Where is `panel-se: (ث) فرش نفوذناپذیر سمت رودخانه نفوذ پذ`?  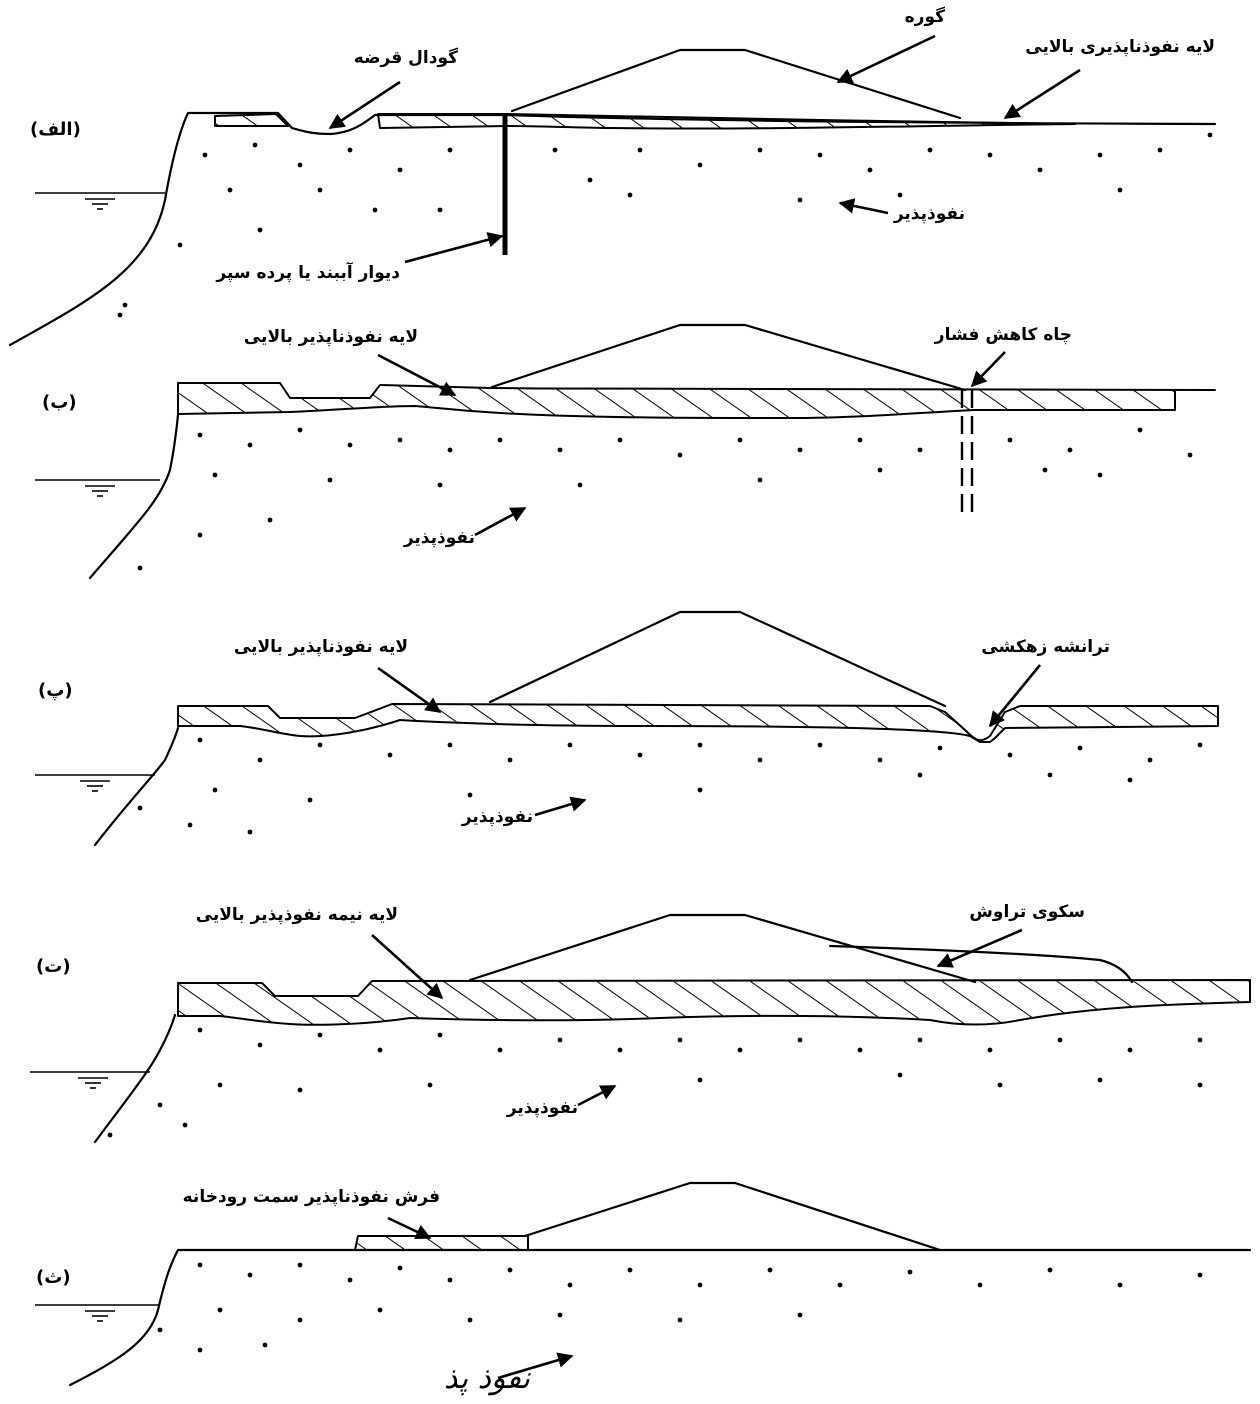
panel-se: (ث) فرش نفوذناپذیر سمت رودخانه نفوذ پذ is located at coordinates (643, 1288).